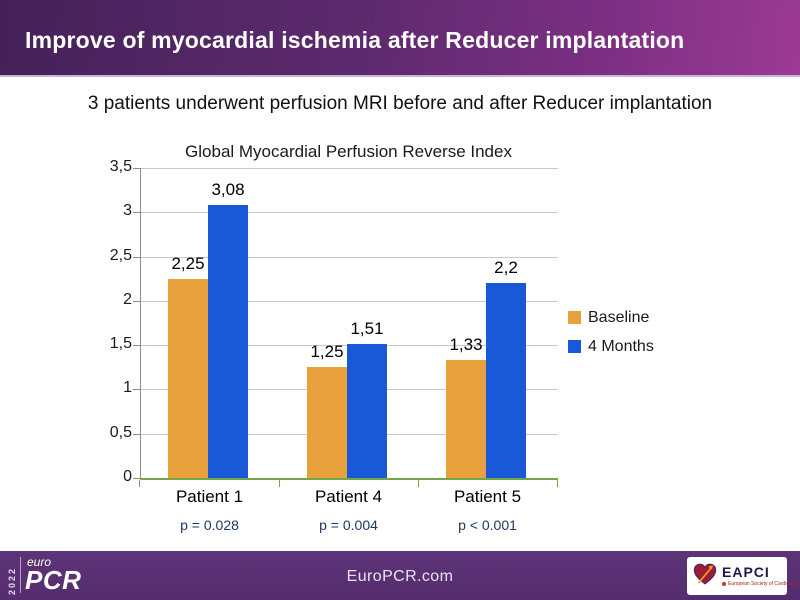 The height and width of the screenshot is (600, 800). What do you see at coordinates (621, 346) in the screenshot?
I see `legend-label: 4 Months` at bounding box center [621, 346].